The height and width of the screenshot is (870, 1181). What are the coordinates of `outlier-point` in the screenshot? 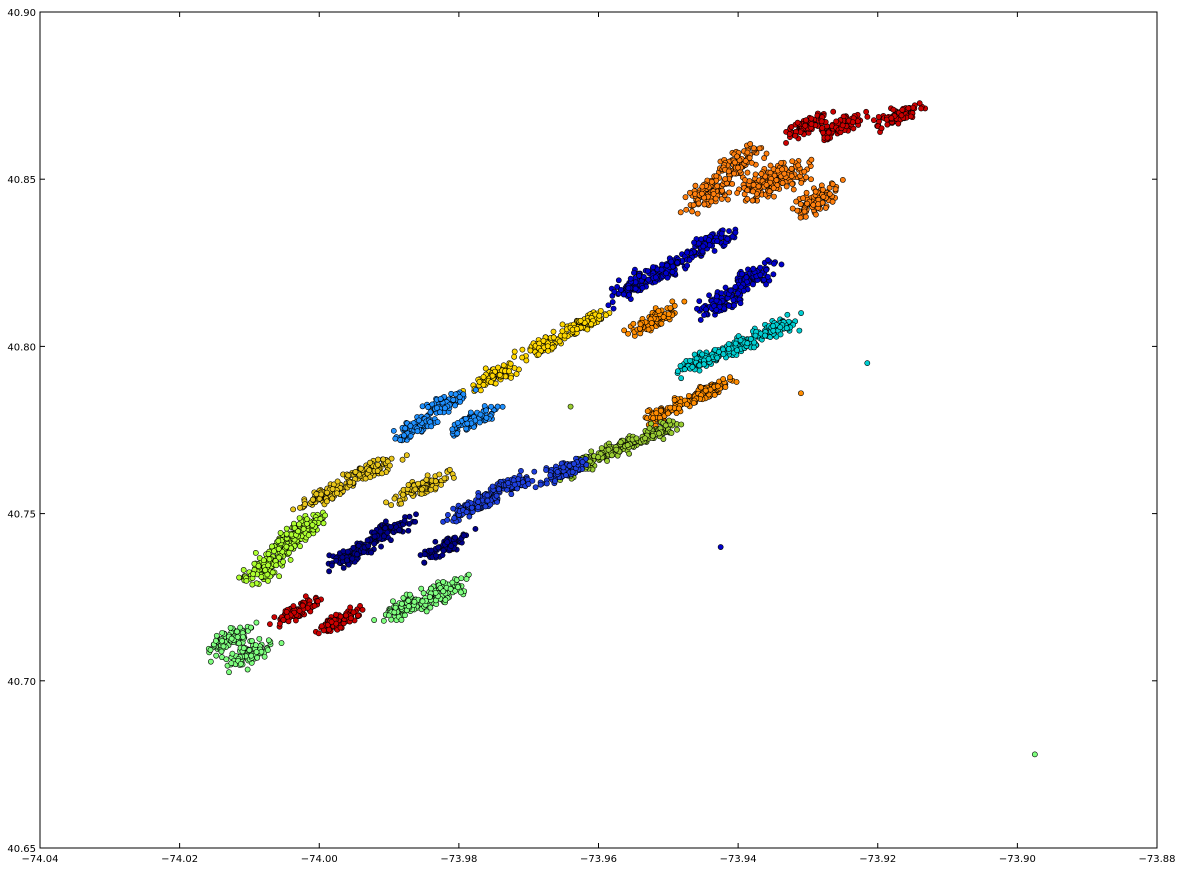 It's located at (1034, 754).